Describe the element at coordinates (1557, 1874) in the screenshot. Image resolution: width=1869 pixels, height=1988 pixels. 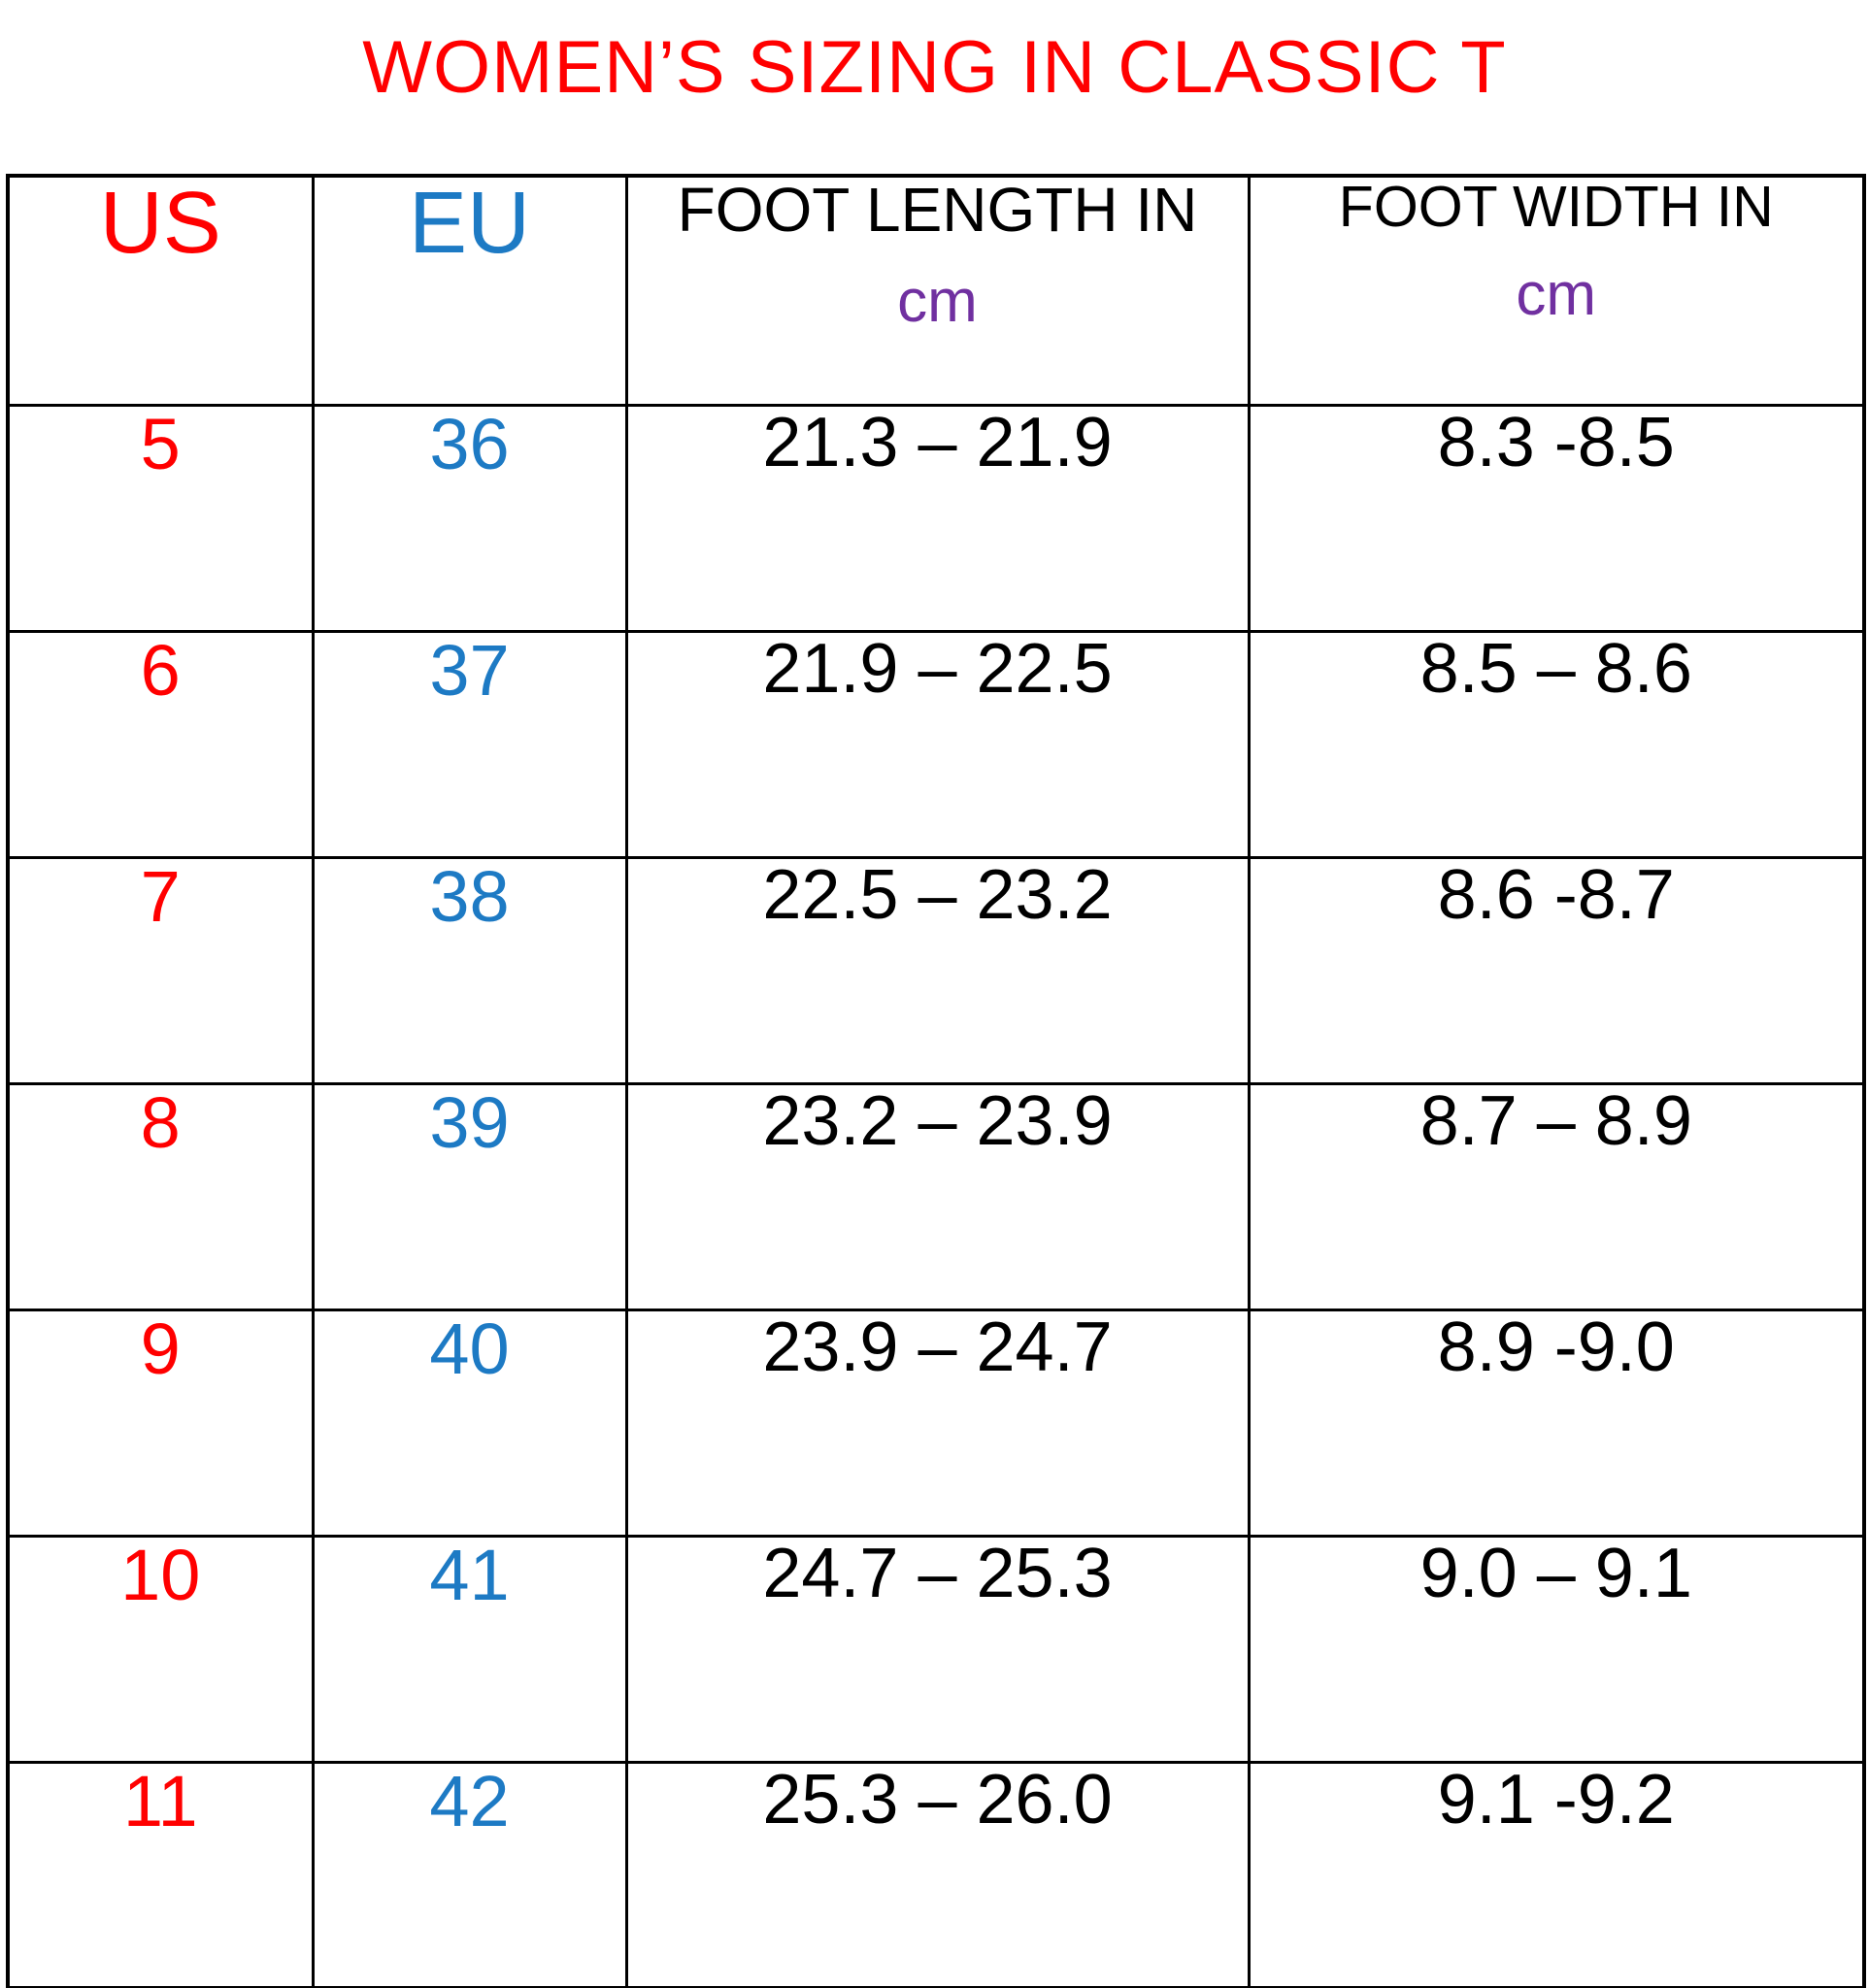
I see `cell-foot-width: 9.1 -9.2` at that location.